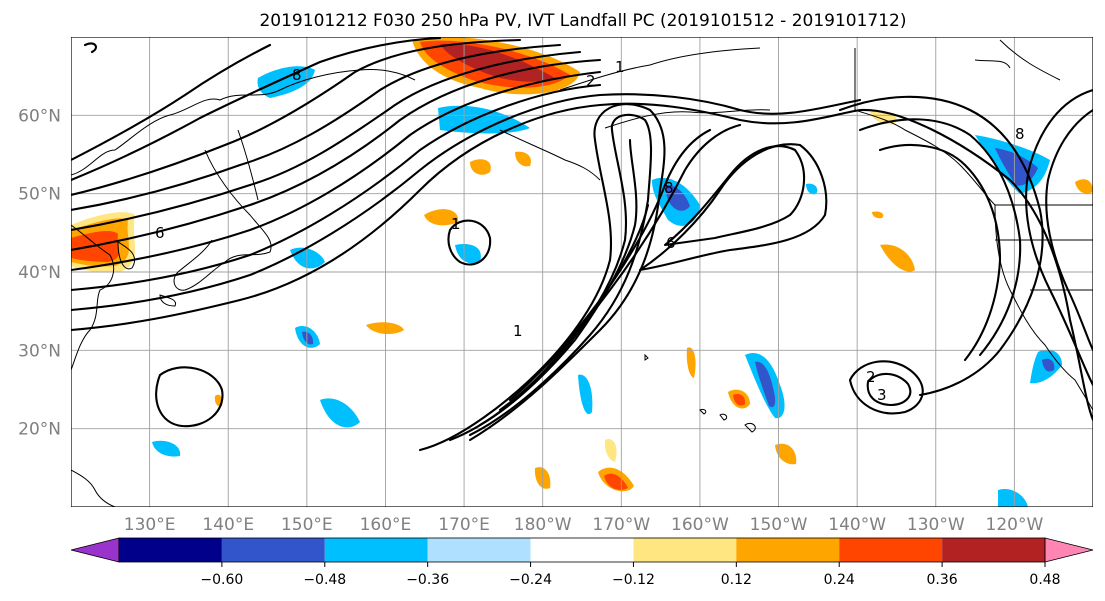 Image resolution: width=1105 pixels, height=601 pixels. I want to click on lat-tick-label: 20°N, so click(39, 430).